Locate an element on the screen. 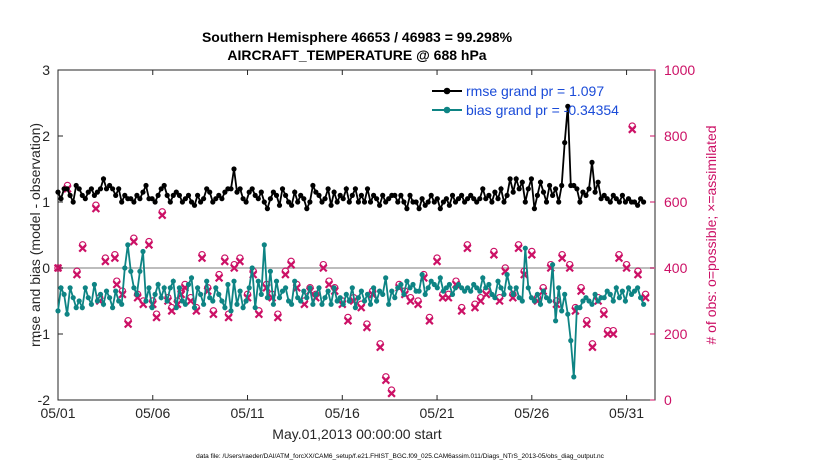 The width and height of the screenshot is (830, 470). y-tick-label-right: 0 is located at coordinates (668, 400).